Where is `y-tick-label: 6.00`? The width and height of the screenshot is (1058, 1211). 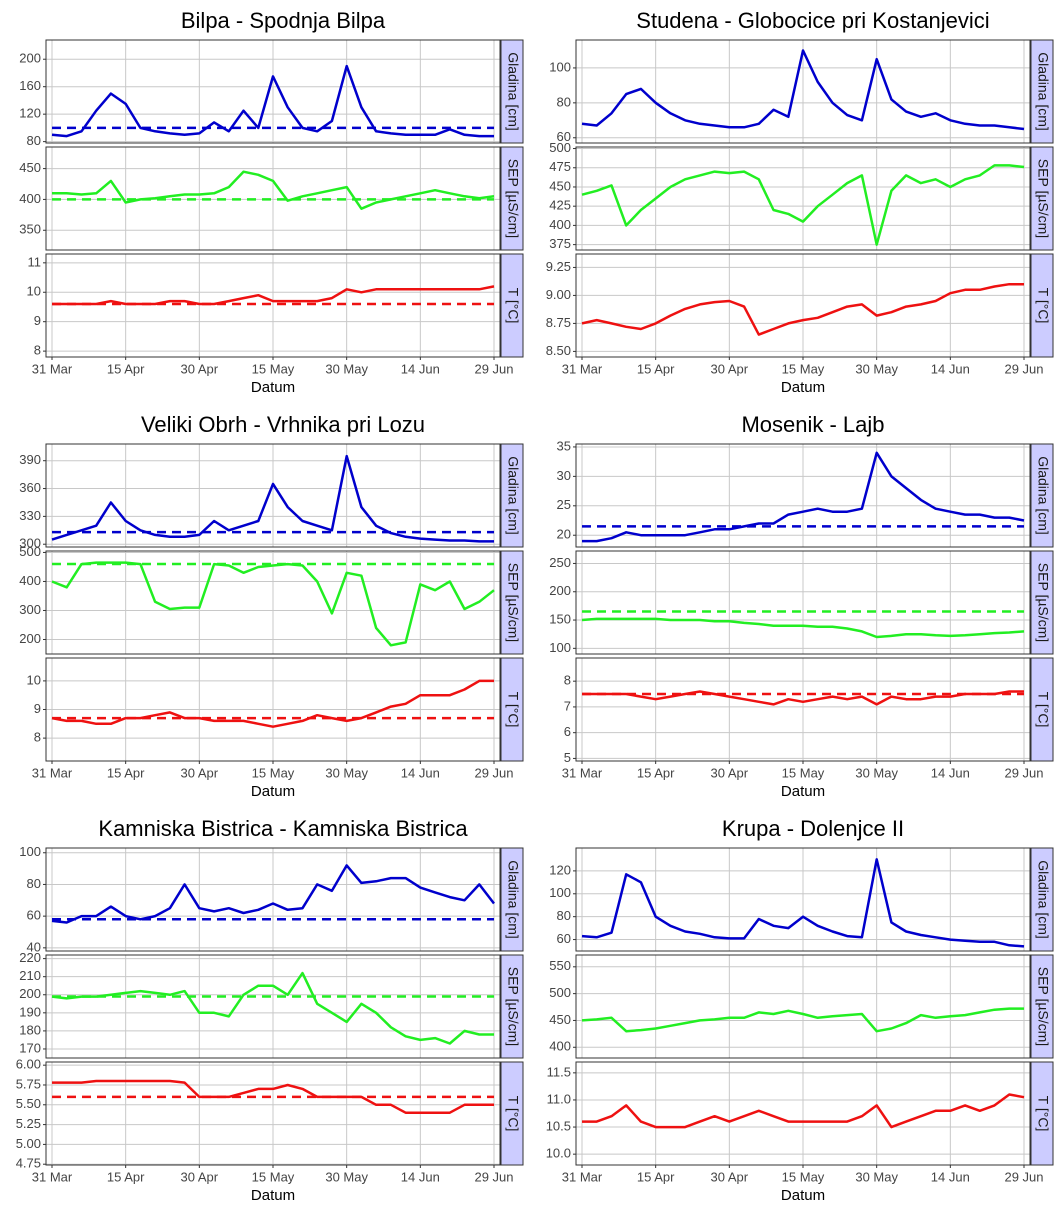 y-tick-label: 6.00 is located at coordinates (28, 1064).